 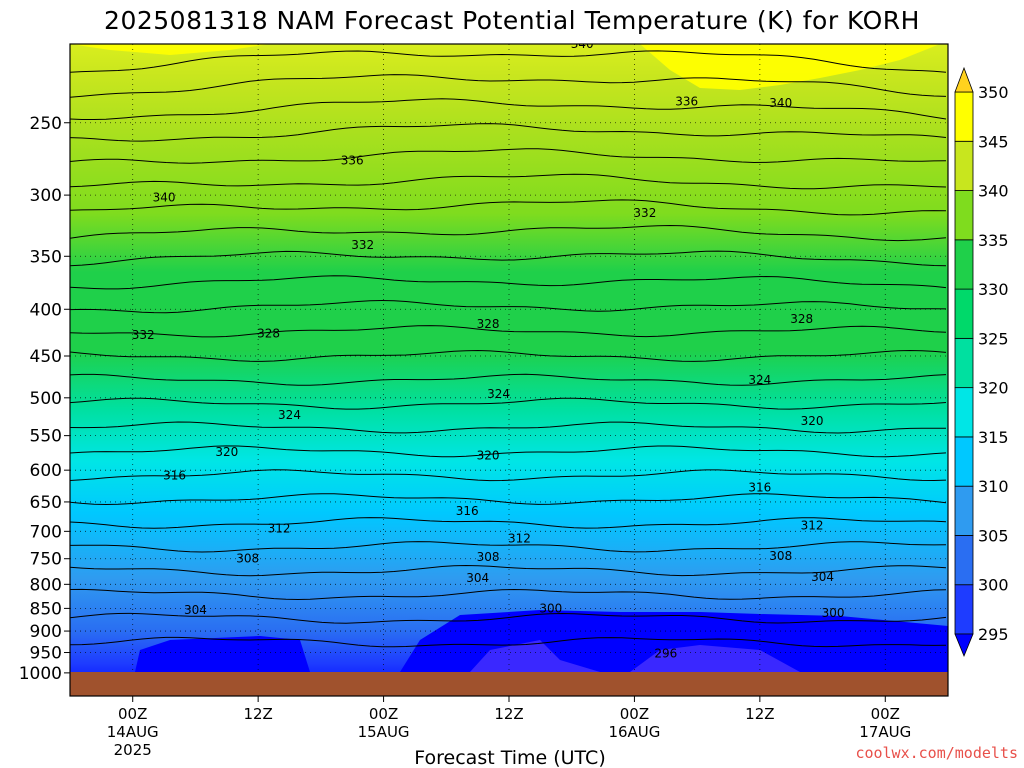 What do you see at coordinates (40, 674) in the screenshot?
I see `y-tick-label: 1000` at bounding box center [40, 674].